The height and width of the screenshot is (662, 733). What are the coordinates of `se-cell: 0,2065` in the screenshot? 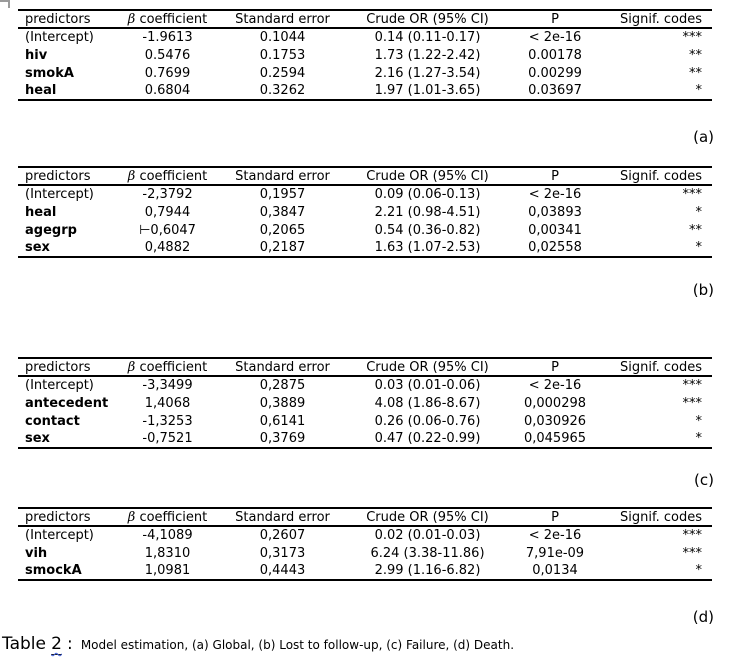 It's located at (282, 230).